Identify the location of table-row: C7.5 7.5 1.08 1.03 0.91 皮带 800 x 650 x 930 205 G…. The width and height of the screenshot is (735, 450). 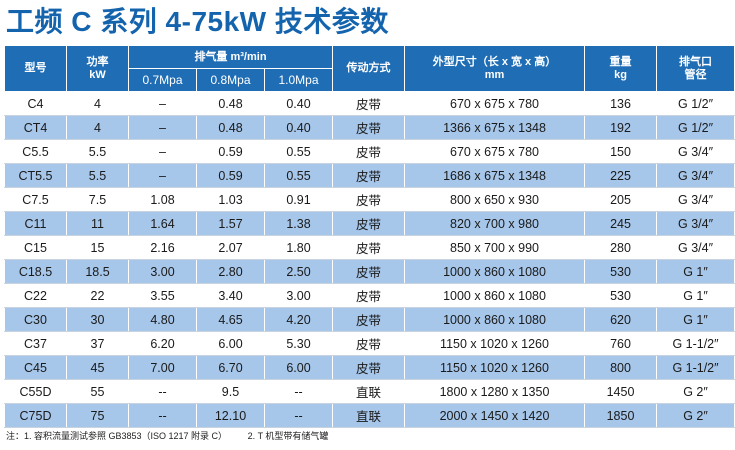
(369, 199).